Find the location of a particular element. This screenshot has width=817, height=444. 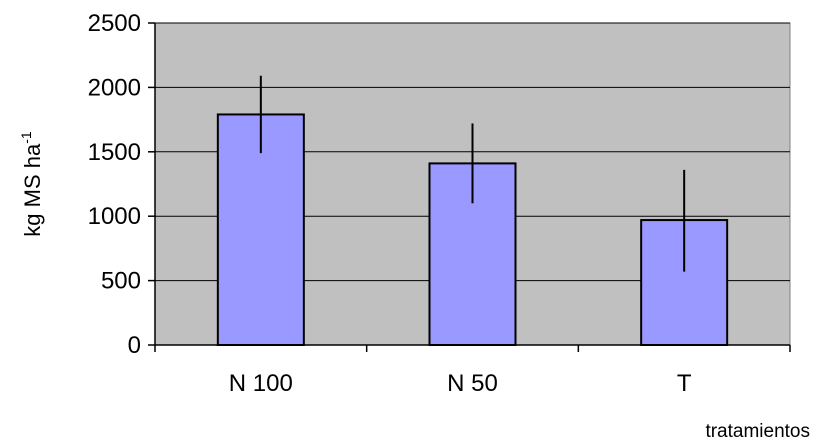

y-tick-label: 1500 is located at coordinates (114, 152).